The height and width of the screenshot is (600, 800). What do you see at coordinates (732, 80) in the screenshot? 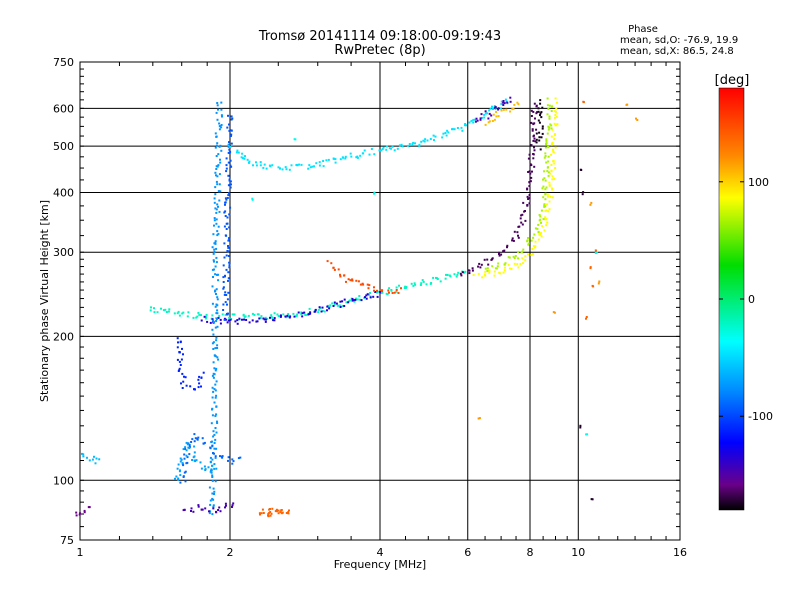
I see `colorbar-label: [deg]` at bounding box center [732, 80].